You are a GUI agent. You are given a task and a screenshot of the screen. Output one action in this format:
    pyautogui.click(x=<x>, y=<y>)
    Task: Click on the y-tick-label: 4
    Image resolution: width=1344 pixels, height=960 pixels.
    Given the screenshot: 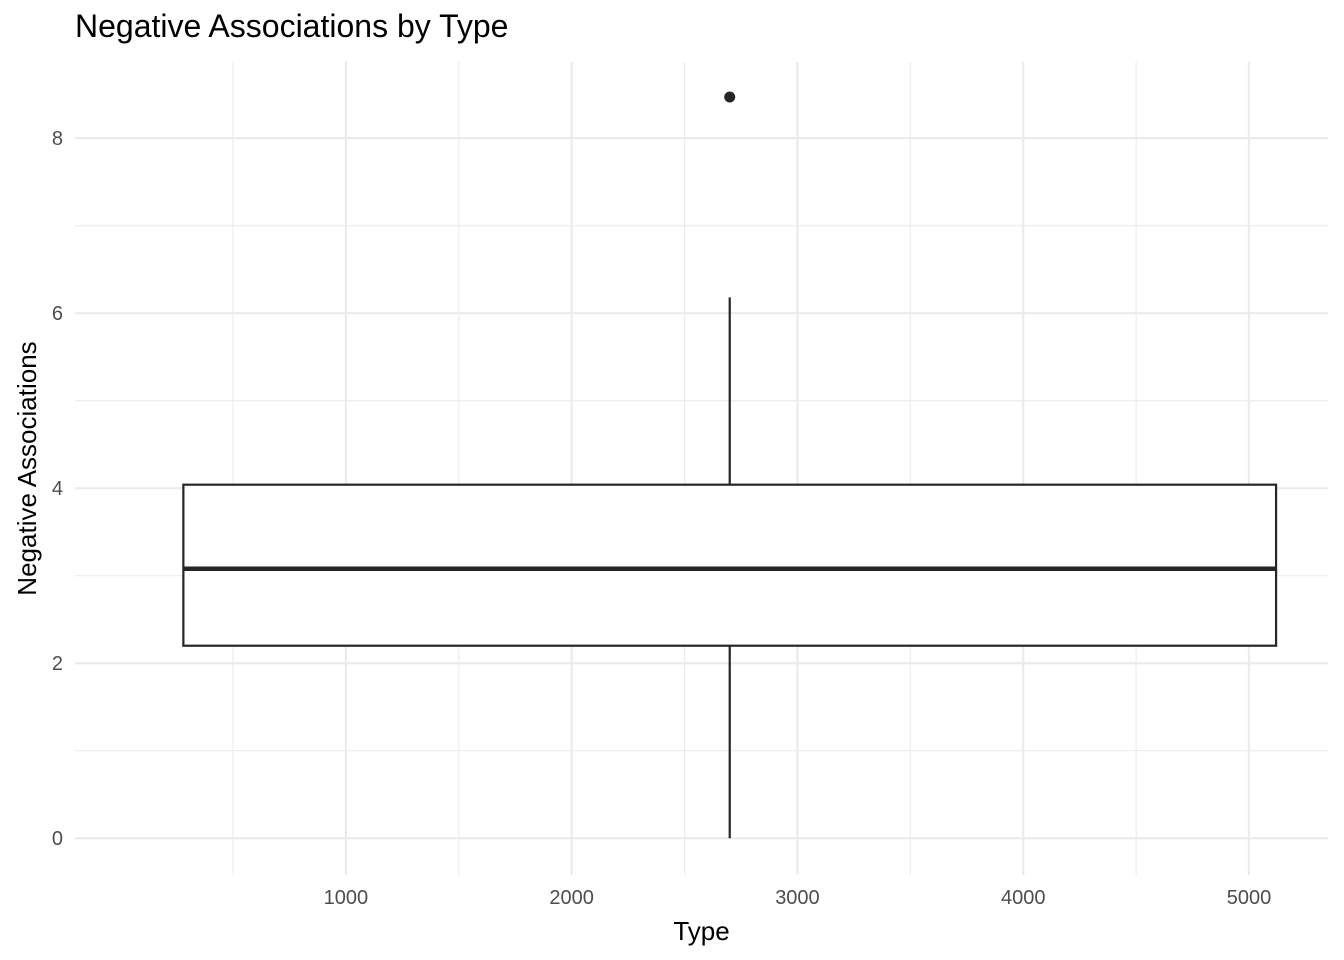 What is the action you would take?
    pyautogui.click(x=57, y=489)
    